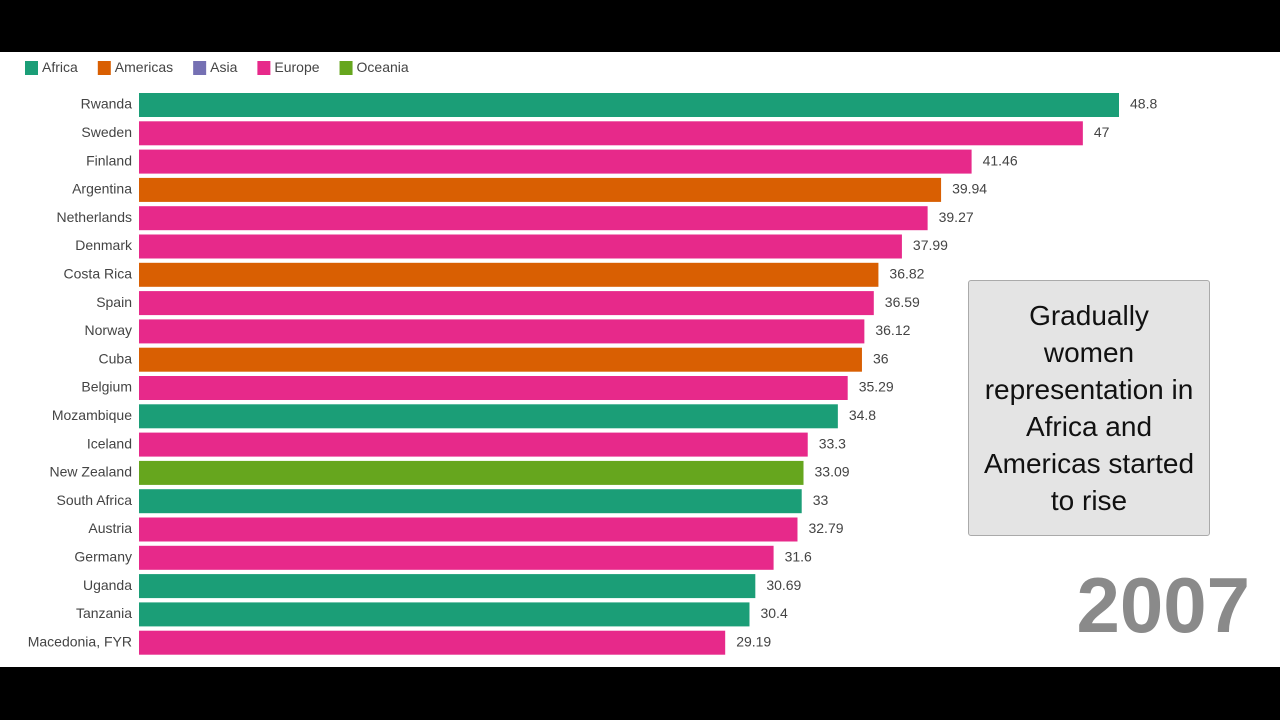 The width and height of the screenshot is (1280, 720). Describe the element at coordinates (114, 302) in the screenshot. I see `category-label: Spain` at that location.